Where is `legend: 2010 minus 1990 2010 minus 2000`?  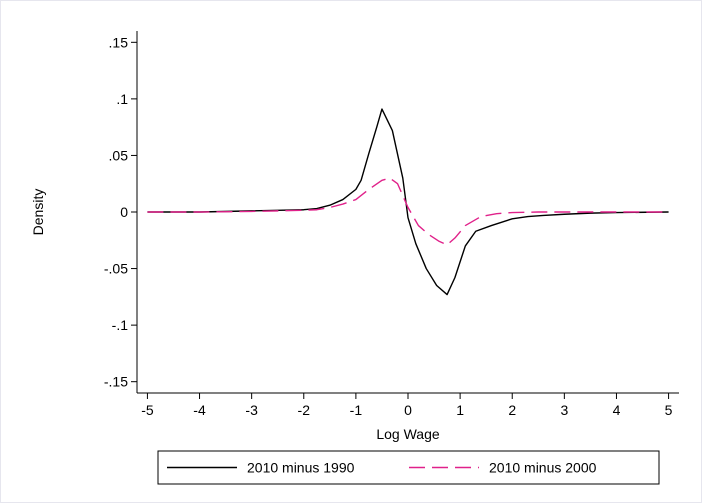 legend: 2010 minus 1990 2010 minus 2000 is located at coordinates (408, 467).